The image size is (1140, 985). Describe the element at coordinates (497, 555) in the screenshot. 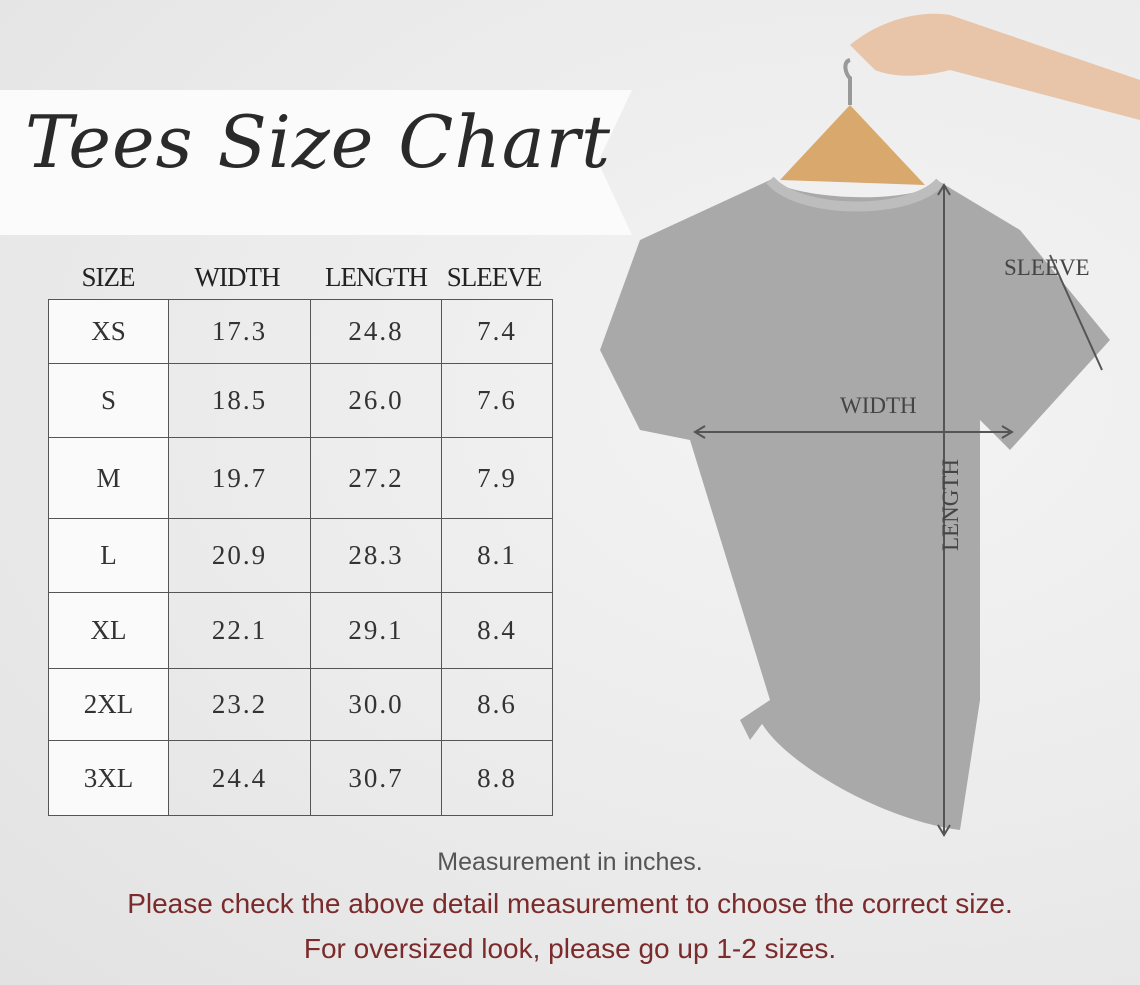

I see `sleeve-cell: 8.1` at that location.